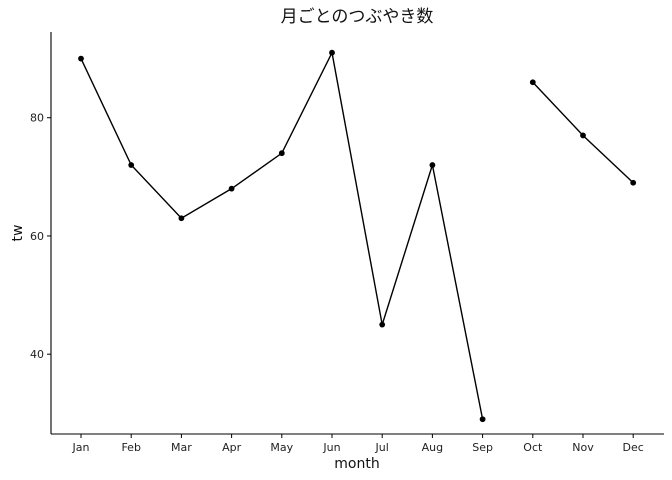 The height and width of the screenshot is (480, 672). Describe the element at coordinates (37, 118) in the screenshot. I see `y-tick-label: 80` at that location.